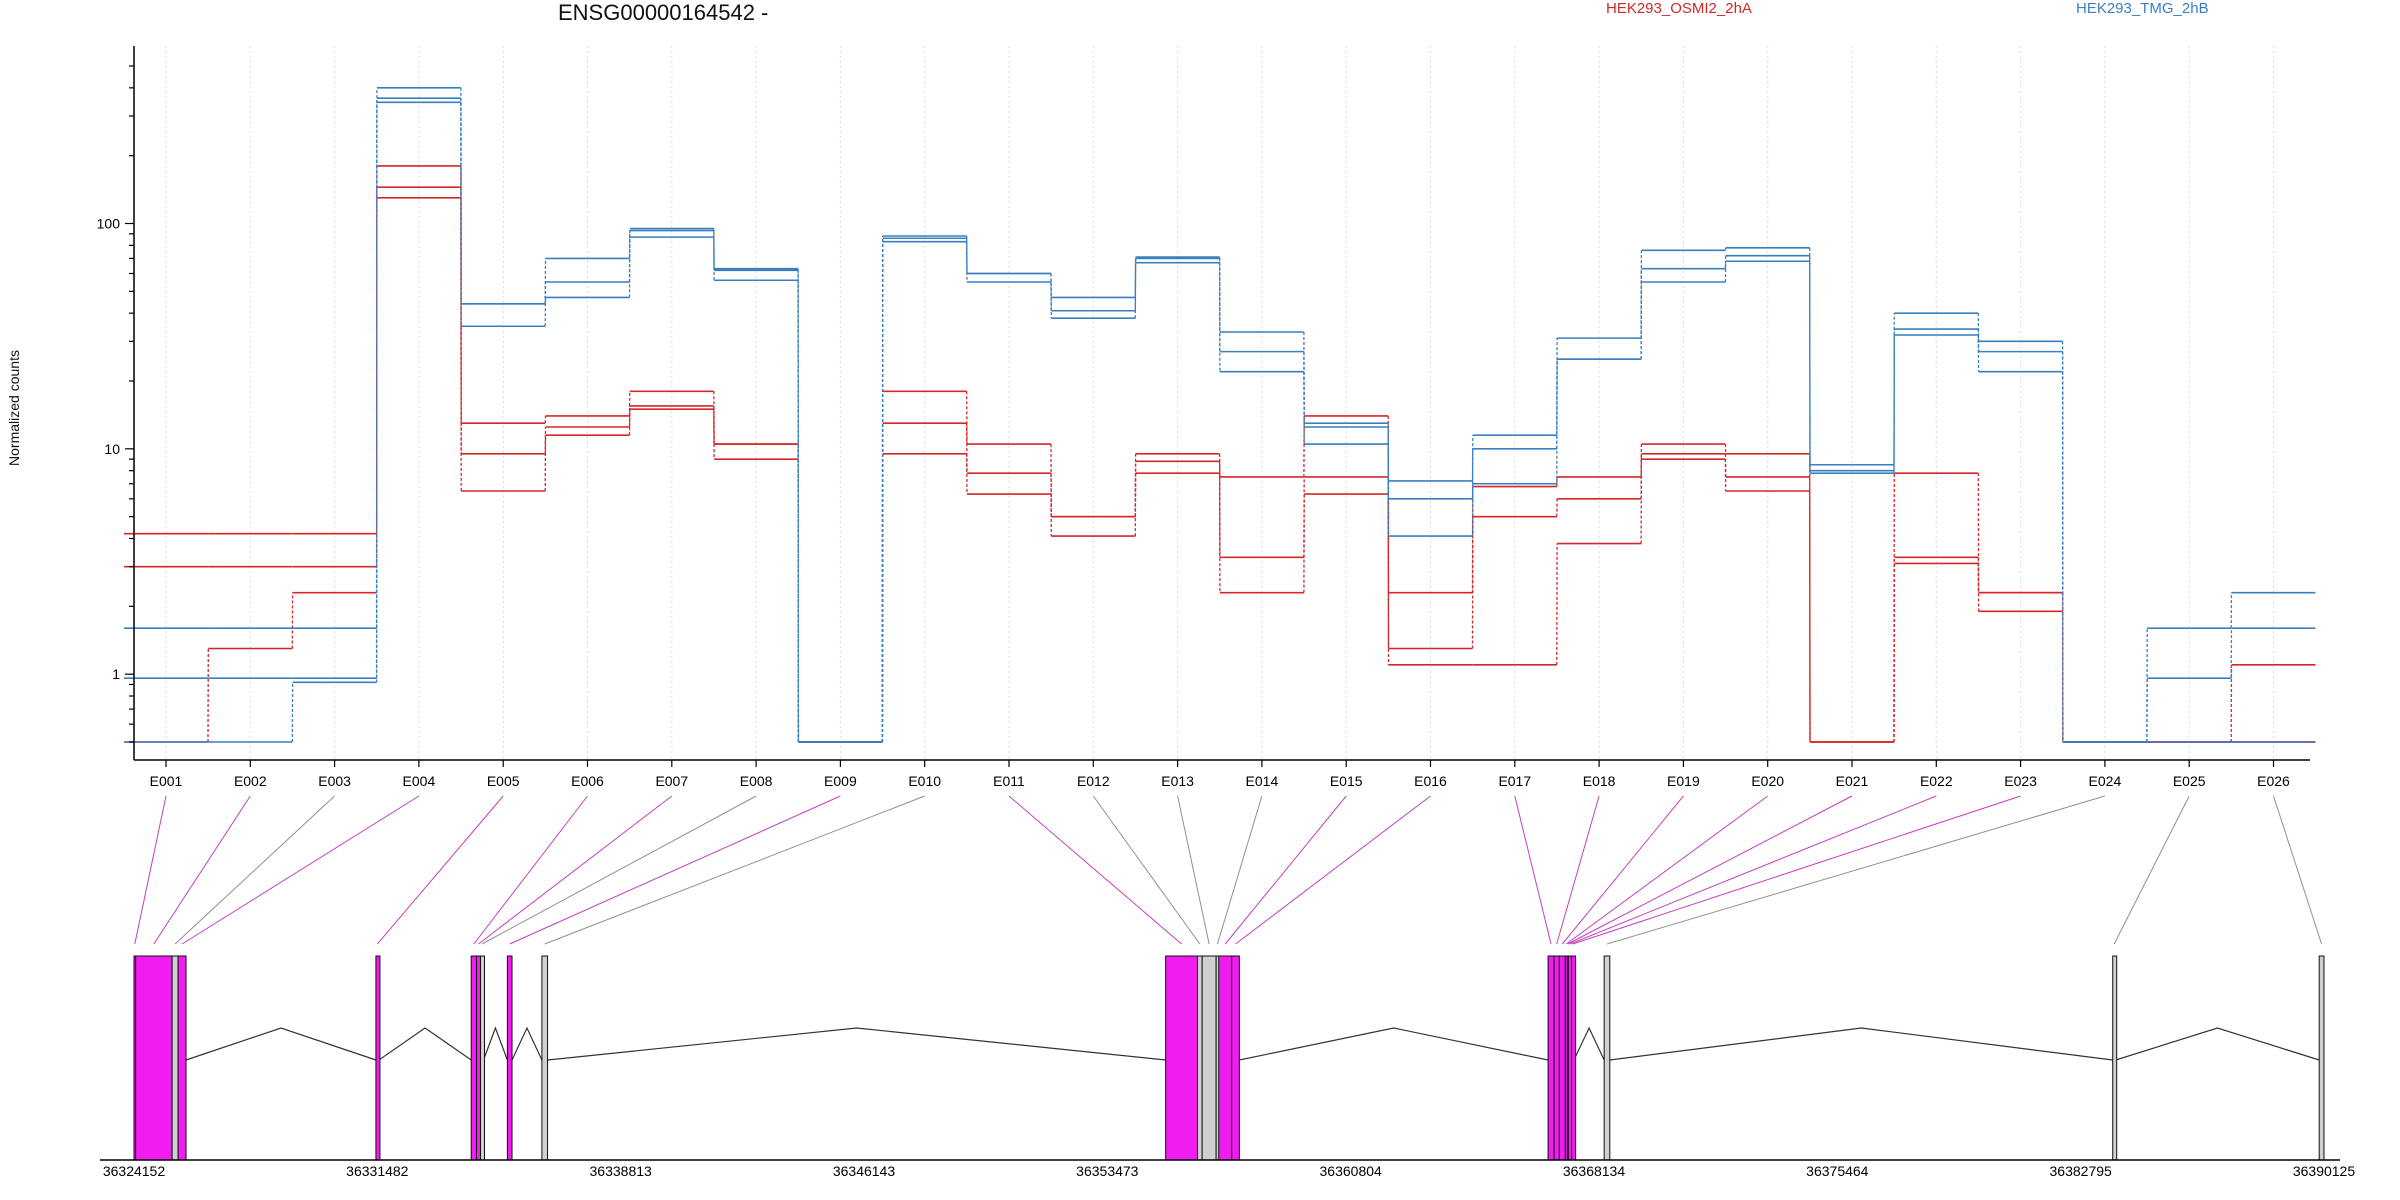 This screenshot has height=1200, width=2400. What do you see at coordinates (1556, 1058) in the screenshot?
I see `exon-bin-e018` at bounding box center [1556, 1058].